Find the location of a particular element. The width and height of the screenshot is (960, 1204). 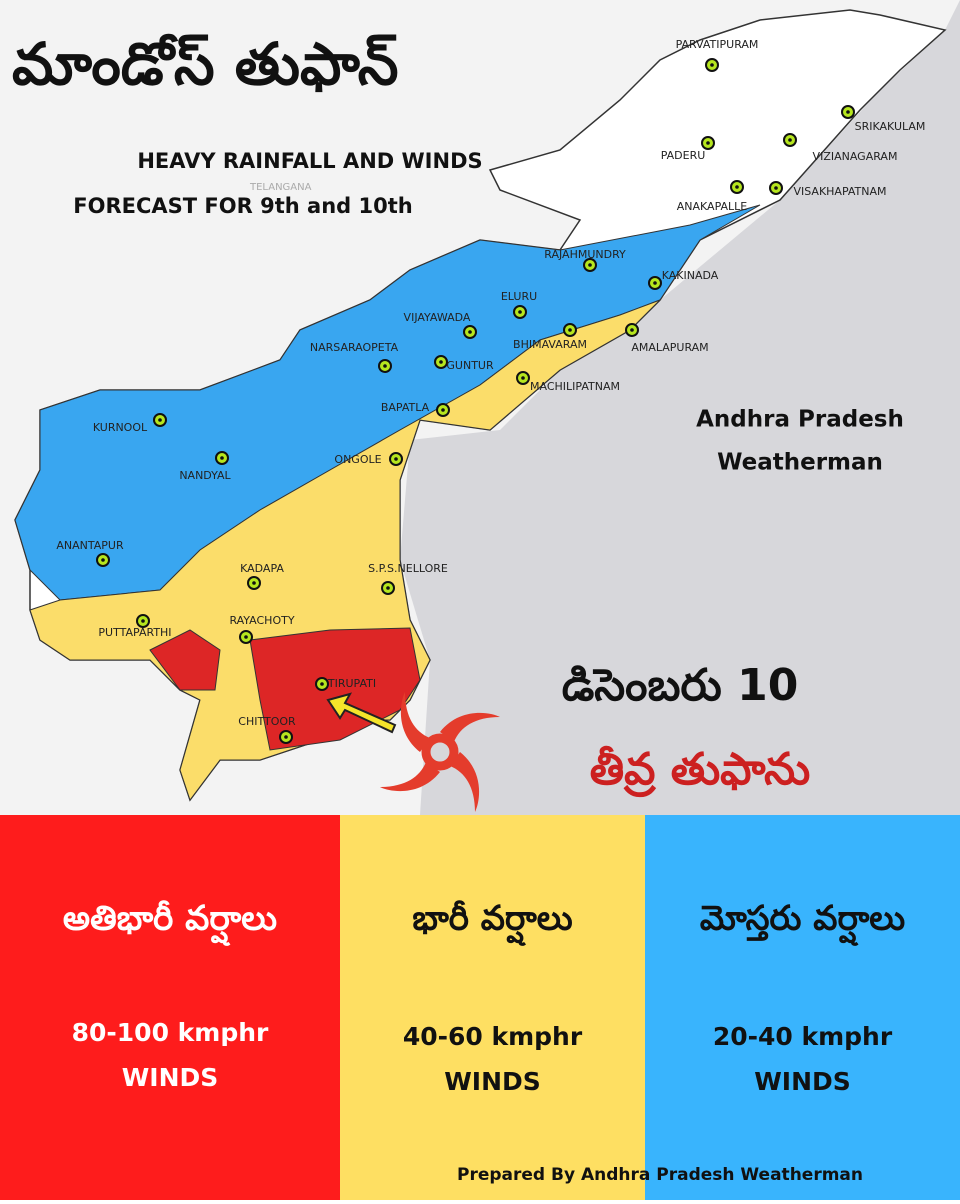

city-label: RAYACHOTY is located at coordinates (261, 620).